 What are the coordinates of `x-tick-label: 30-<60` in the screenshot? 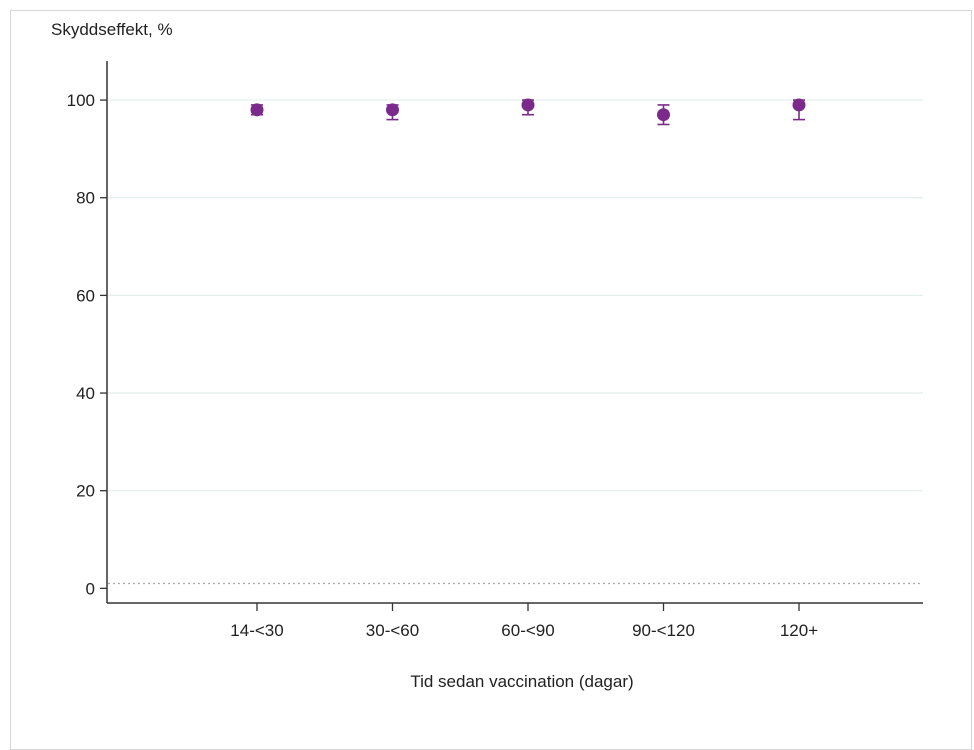 It's located at (392, 630).